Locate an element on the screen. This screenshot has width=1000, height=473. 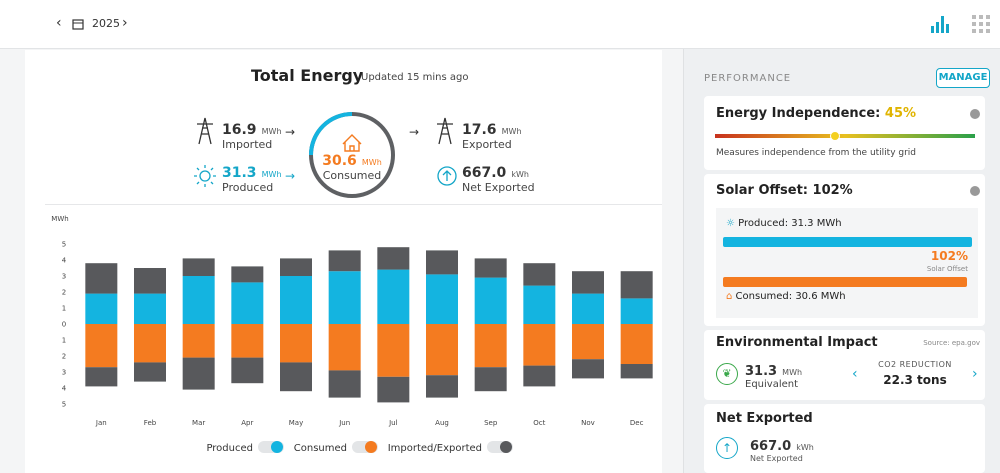
net-exported-value: 667.0 is located at coordinates (484, 173).